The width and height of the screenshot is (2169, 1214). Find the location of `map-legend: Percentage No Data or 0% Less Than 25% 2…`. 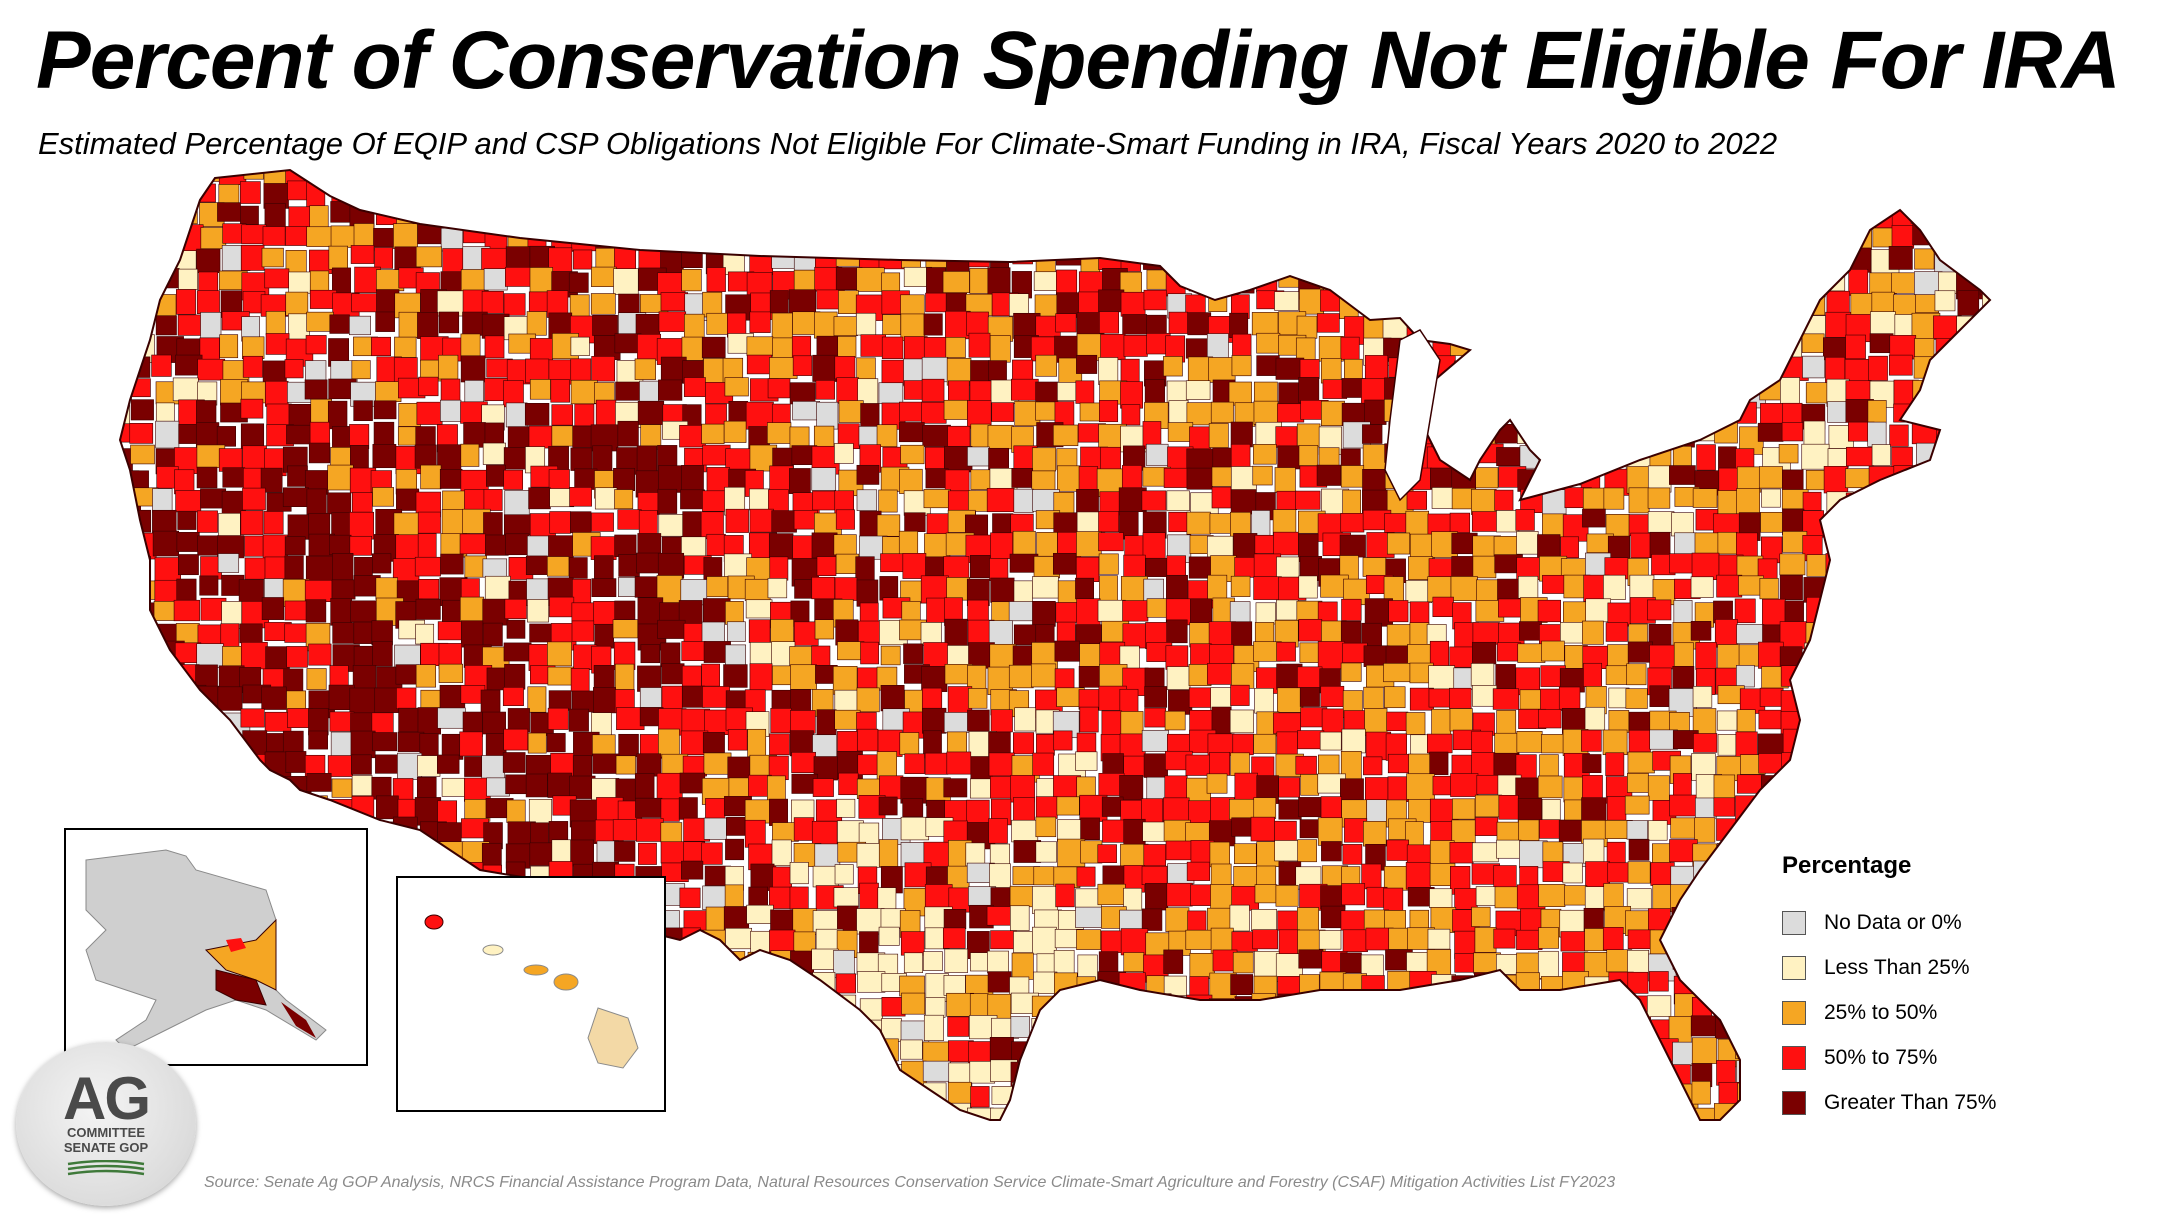

map-legend: Percentage No Data or 0% Less Than 25% 2… is located at coordinates (1912, 988).